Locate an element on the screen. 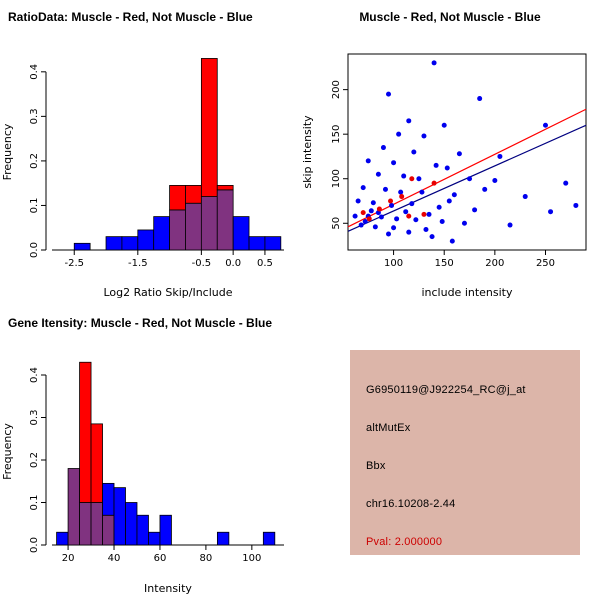  x-axis-label: include intensity is located at coordinates (467, 292).